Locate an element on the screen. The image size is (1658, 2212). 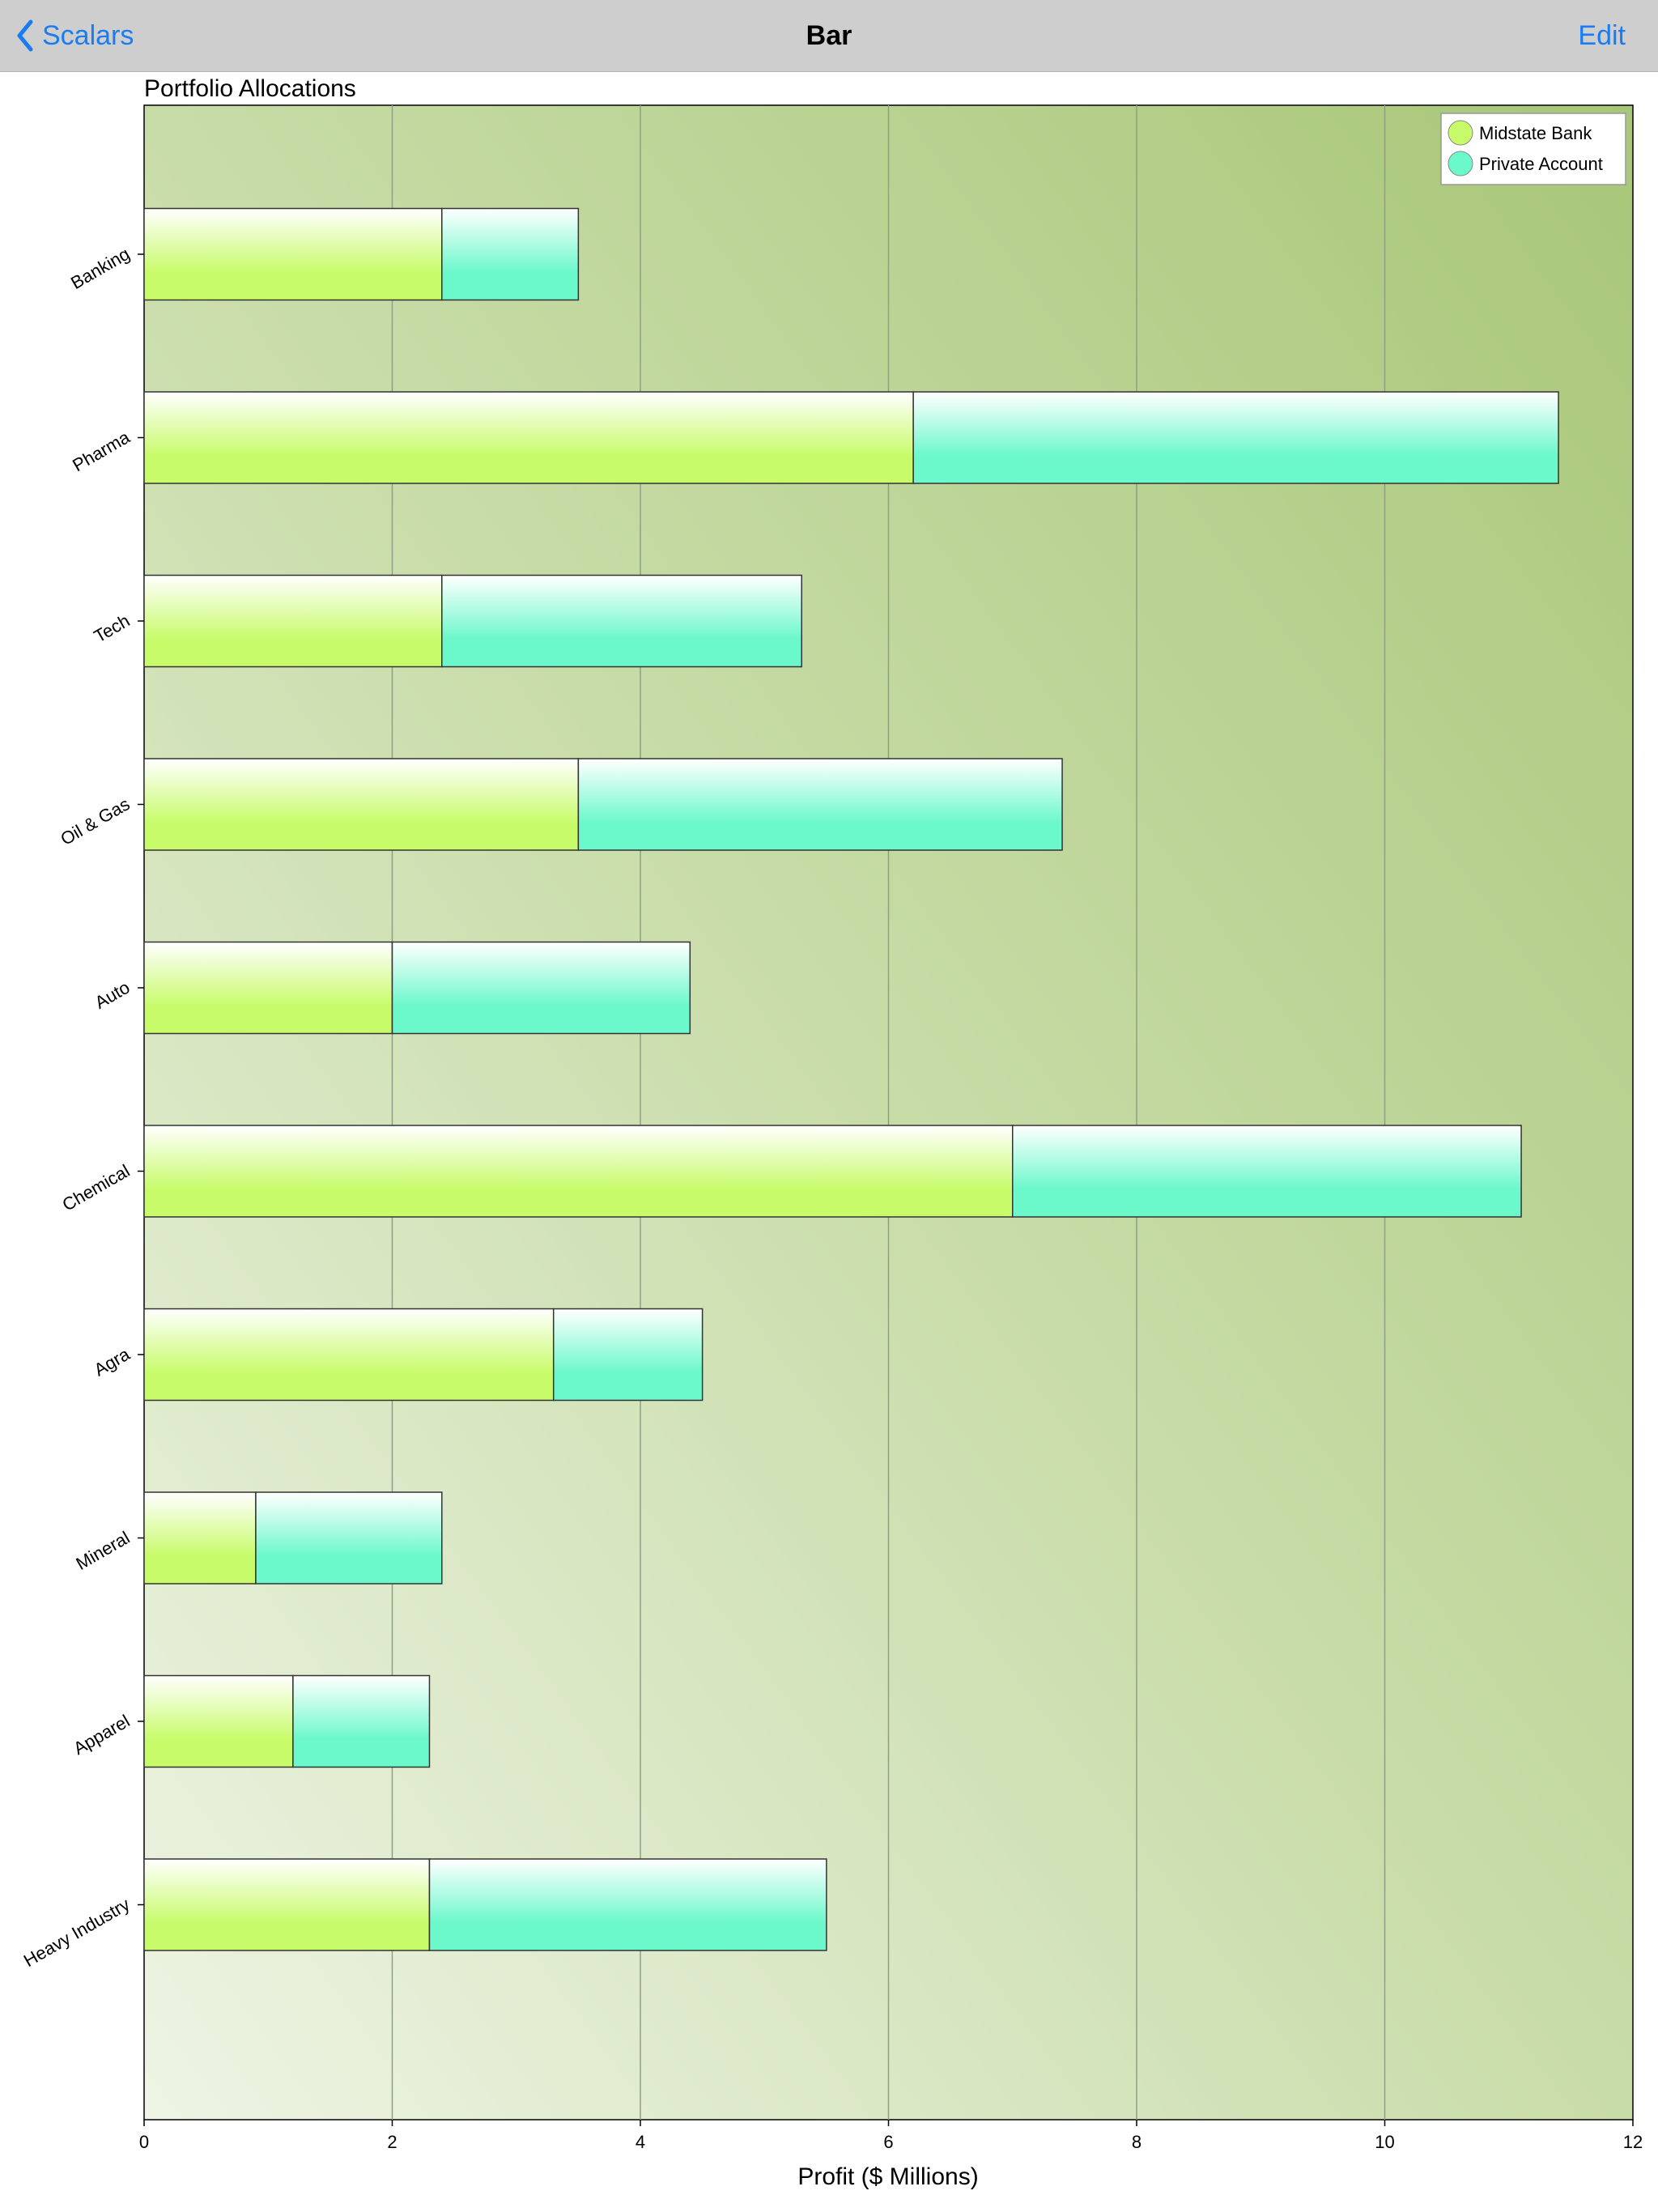
page-title: Bar is located at coordinates (829, 36).